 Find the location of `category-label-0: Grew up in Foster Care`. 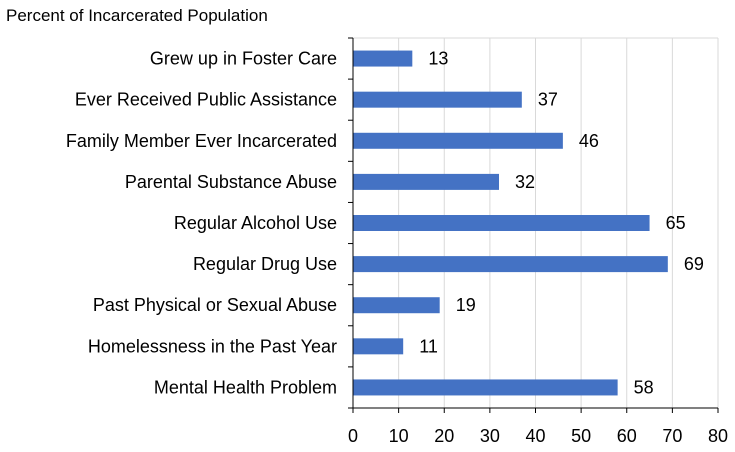

category-label-0: Grew up in Foster Care is located at coordinates (243, 59).